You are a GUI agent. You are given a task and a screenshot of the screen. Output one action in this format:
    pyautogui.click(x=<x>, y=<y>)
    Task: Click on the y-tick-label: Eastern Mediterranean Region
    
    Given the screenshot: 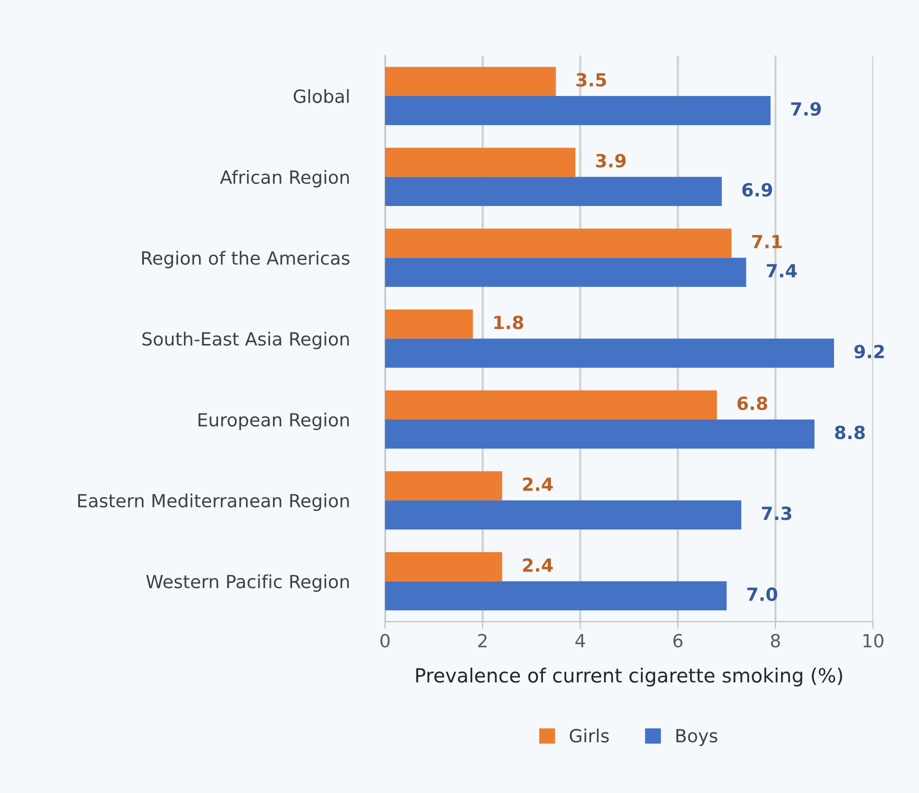 What is the action you would take?
    pyautogui.click(x=213, y=502)
    